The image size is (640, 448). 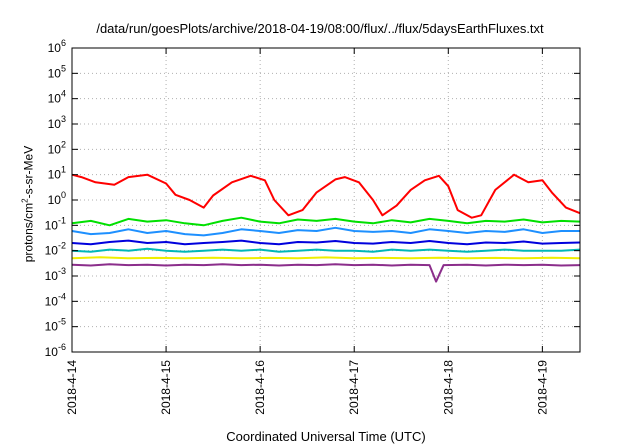 I want to click on x-axis-label: Coordinated Universal Time (UTC), so click(x=326, y=436).